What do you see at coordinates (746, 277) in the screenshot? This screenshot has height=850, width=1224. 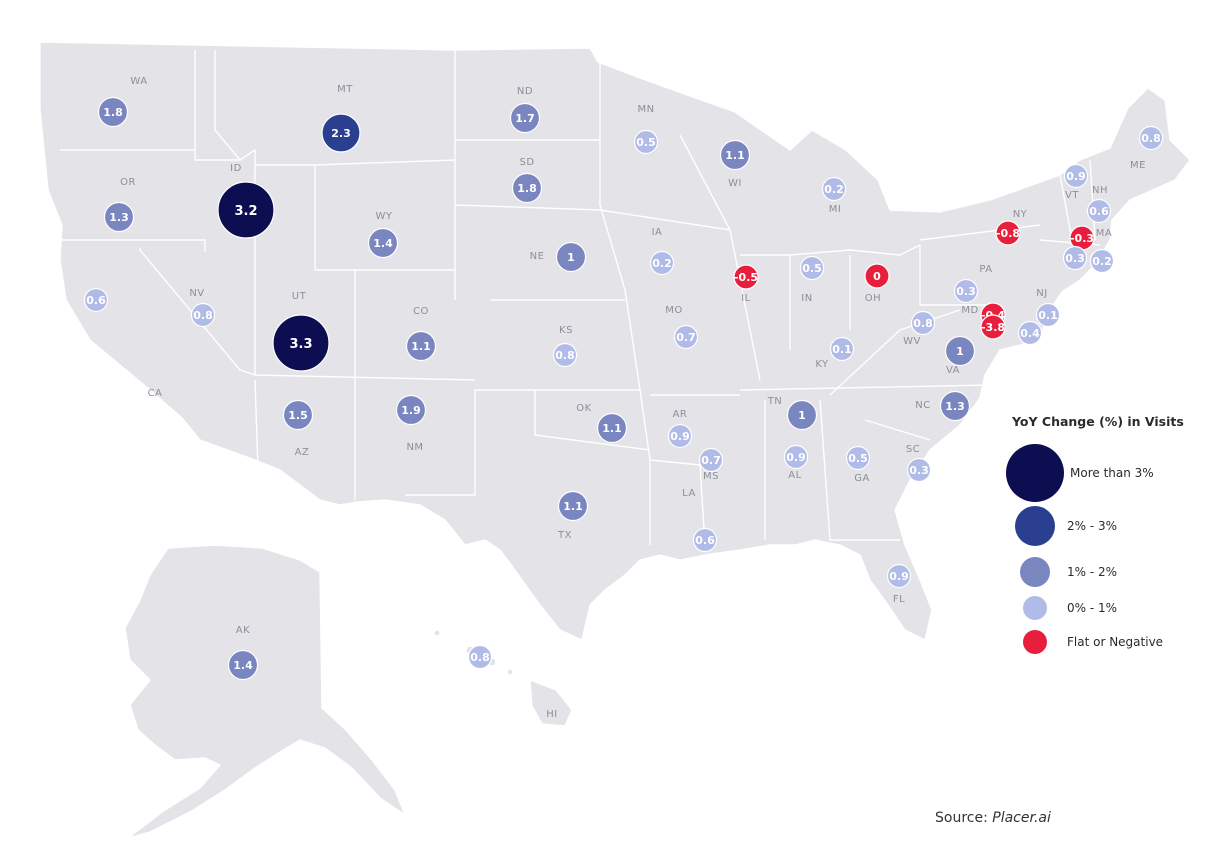 I see `bubble-circle-il` at bounding box center [746, 277].